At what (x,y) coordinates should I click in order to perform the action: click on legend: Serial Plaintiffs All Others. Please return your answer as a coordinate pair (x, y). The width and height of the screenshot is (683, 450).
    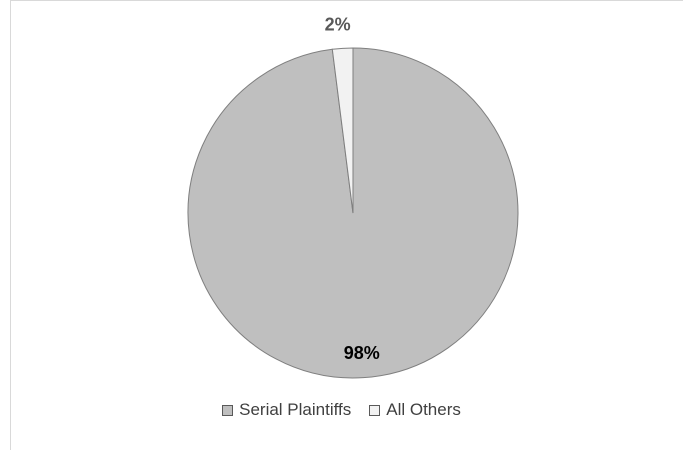
    Looking at the image, I should click on (341, 410).